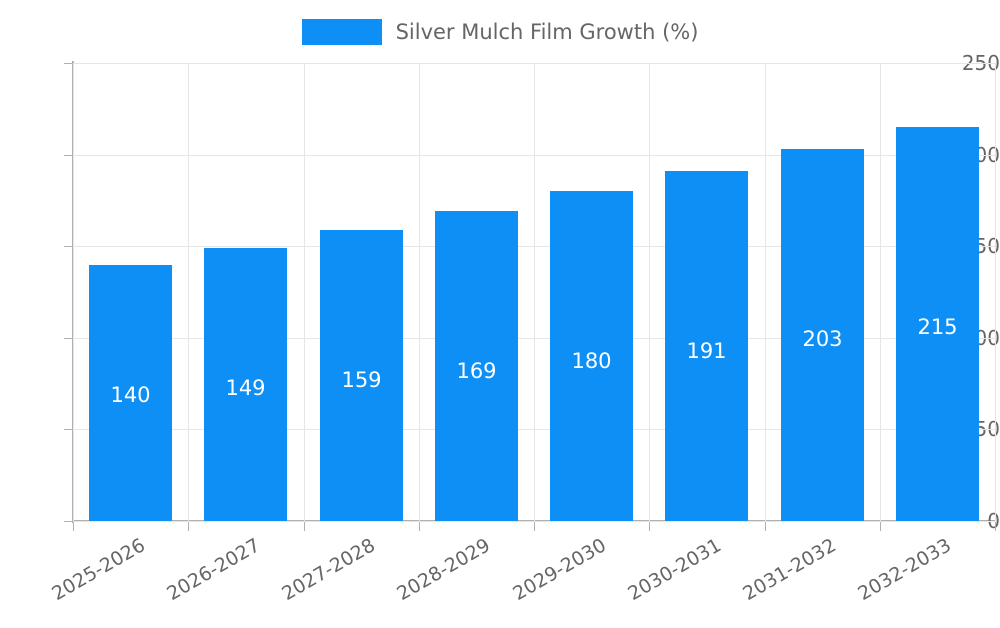 Image resolution: width=1000 pixels, height=628 pixels. What do you see at coordinates (706, 351) in the screenshot?
I see `bar-value-label: 191` at bounding box center [706, 351].